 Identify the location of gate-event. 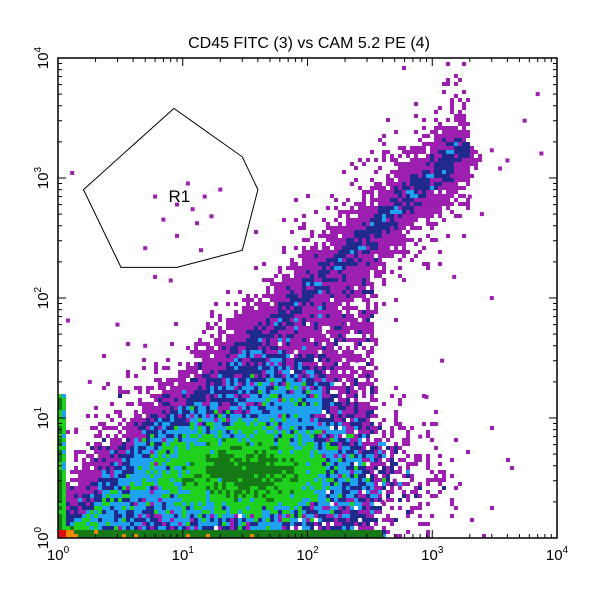
(192, 209).